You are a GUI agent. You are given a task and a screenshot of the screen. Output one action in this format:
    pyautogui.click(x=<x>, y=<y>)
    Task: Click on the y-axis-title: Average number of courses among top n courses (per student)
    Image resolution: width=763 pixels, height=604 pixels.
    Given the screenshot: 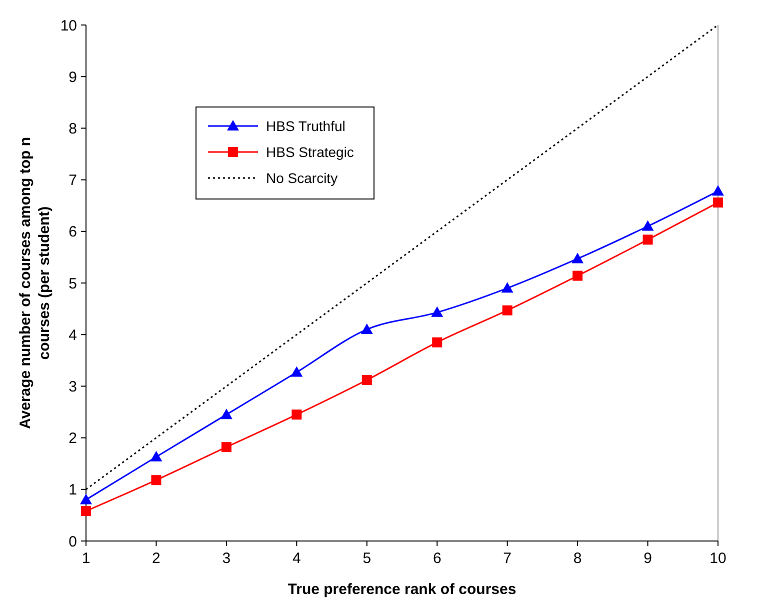 What is the action you would take?
    pyautogui.click(x=35, y=283)
    